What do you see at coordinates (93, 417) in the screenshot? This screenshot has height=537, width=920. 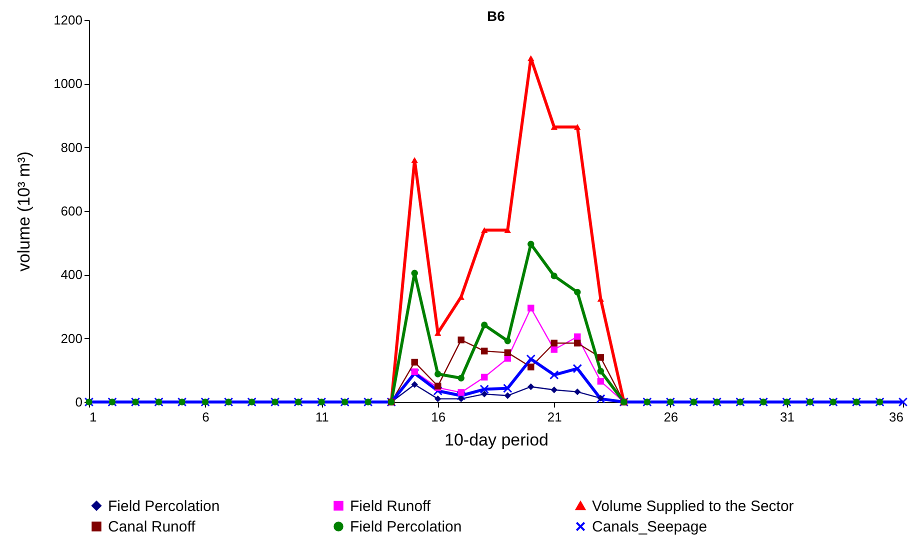 I see `x-tick-label: 1` at bounding box center [93, 417].